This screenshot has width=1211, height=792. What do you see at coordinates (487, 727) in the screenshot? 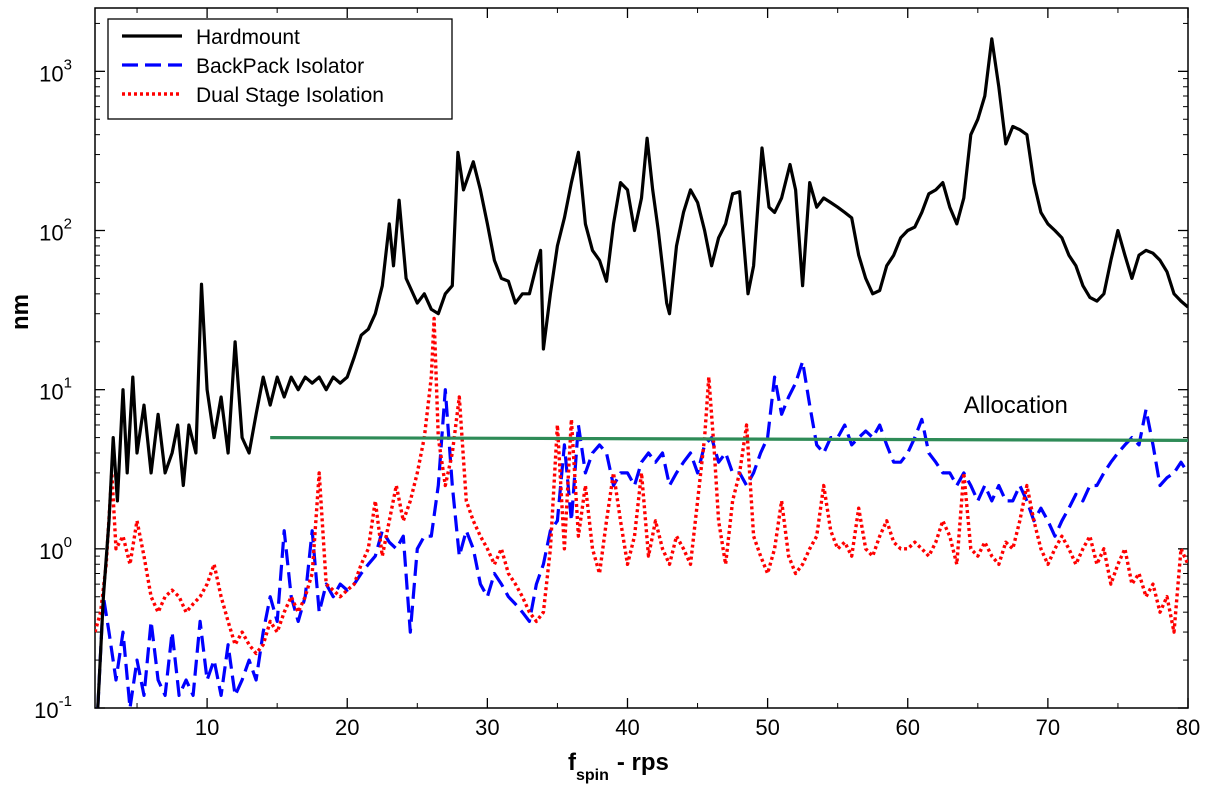
I see `x-tick-label: 30` at bounding box center [487, 727].